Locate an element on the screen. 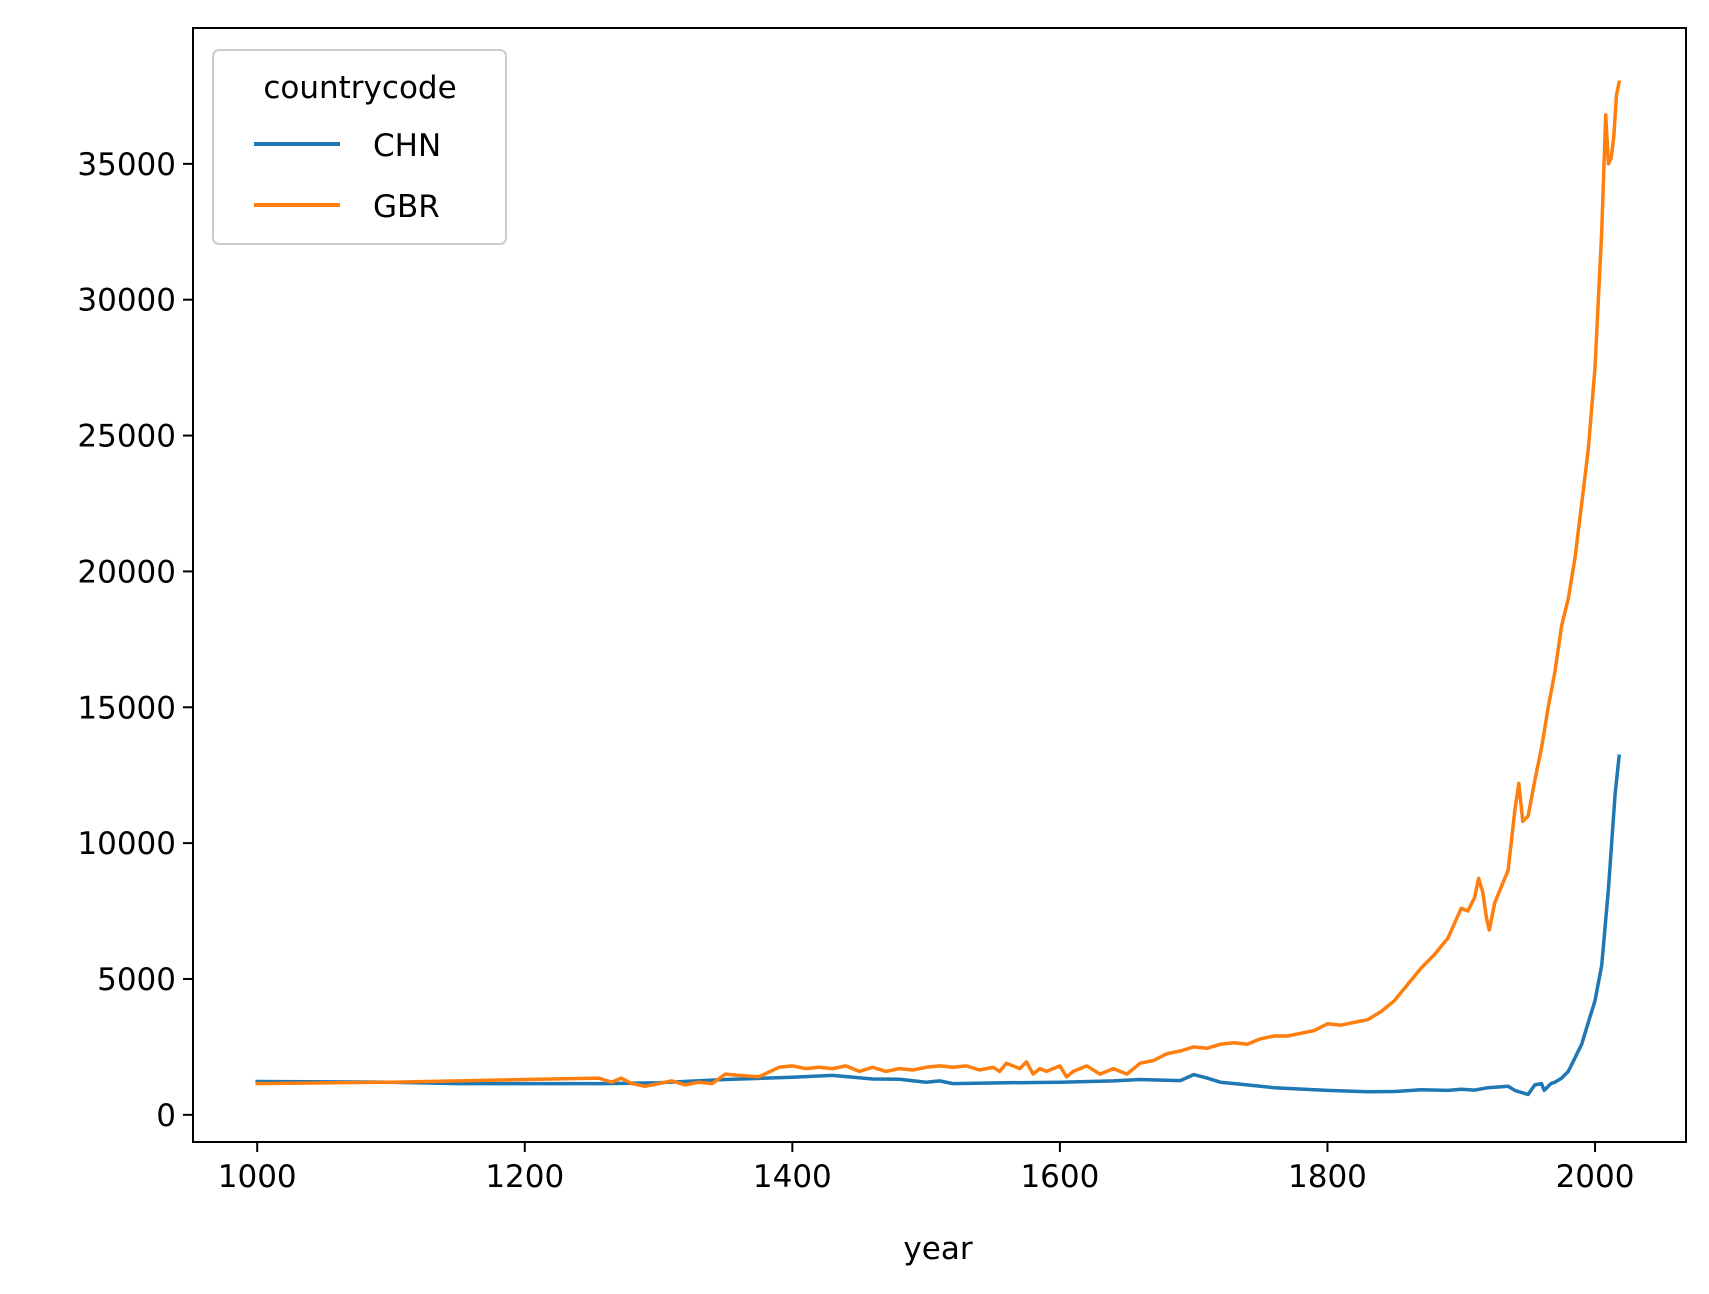 This screenshot has width=1709, height=1294. x-tick-label: 1800 is located at coordinates (1327, 1177).